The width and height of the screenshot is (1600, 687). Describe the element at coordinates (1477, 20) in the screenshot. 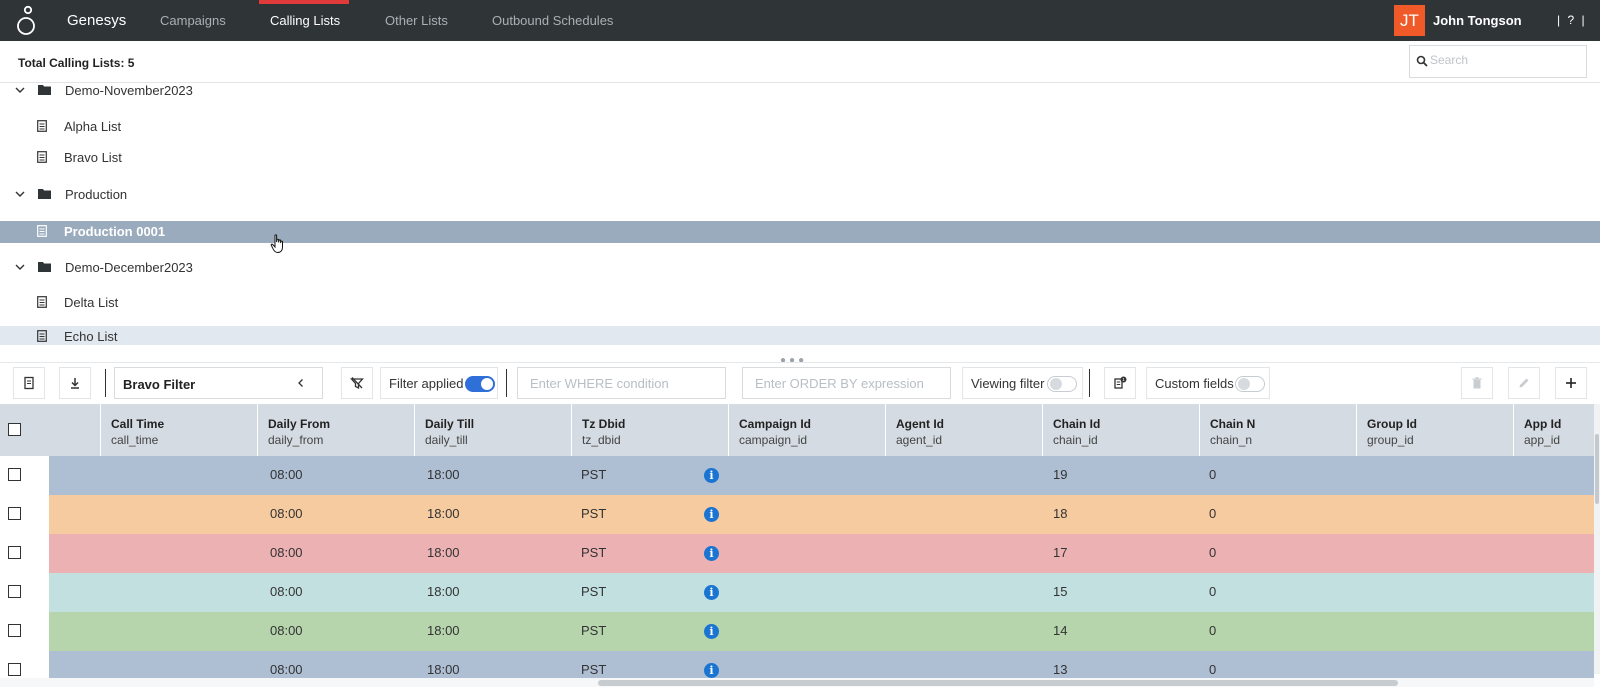

I see `user-name: John Tongson` at that location.